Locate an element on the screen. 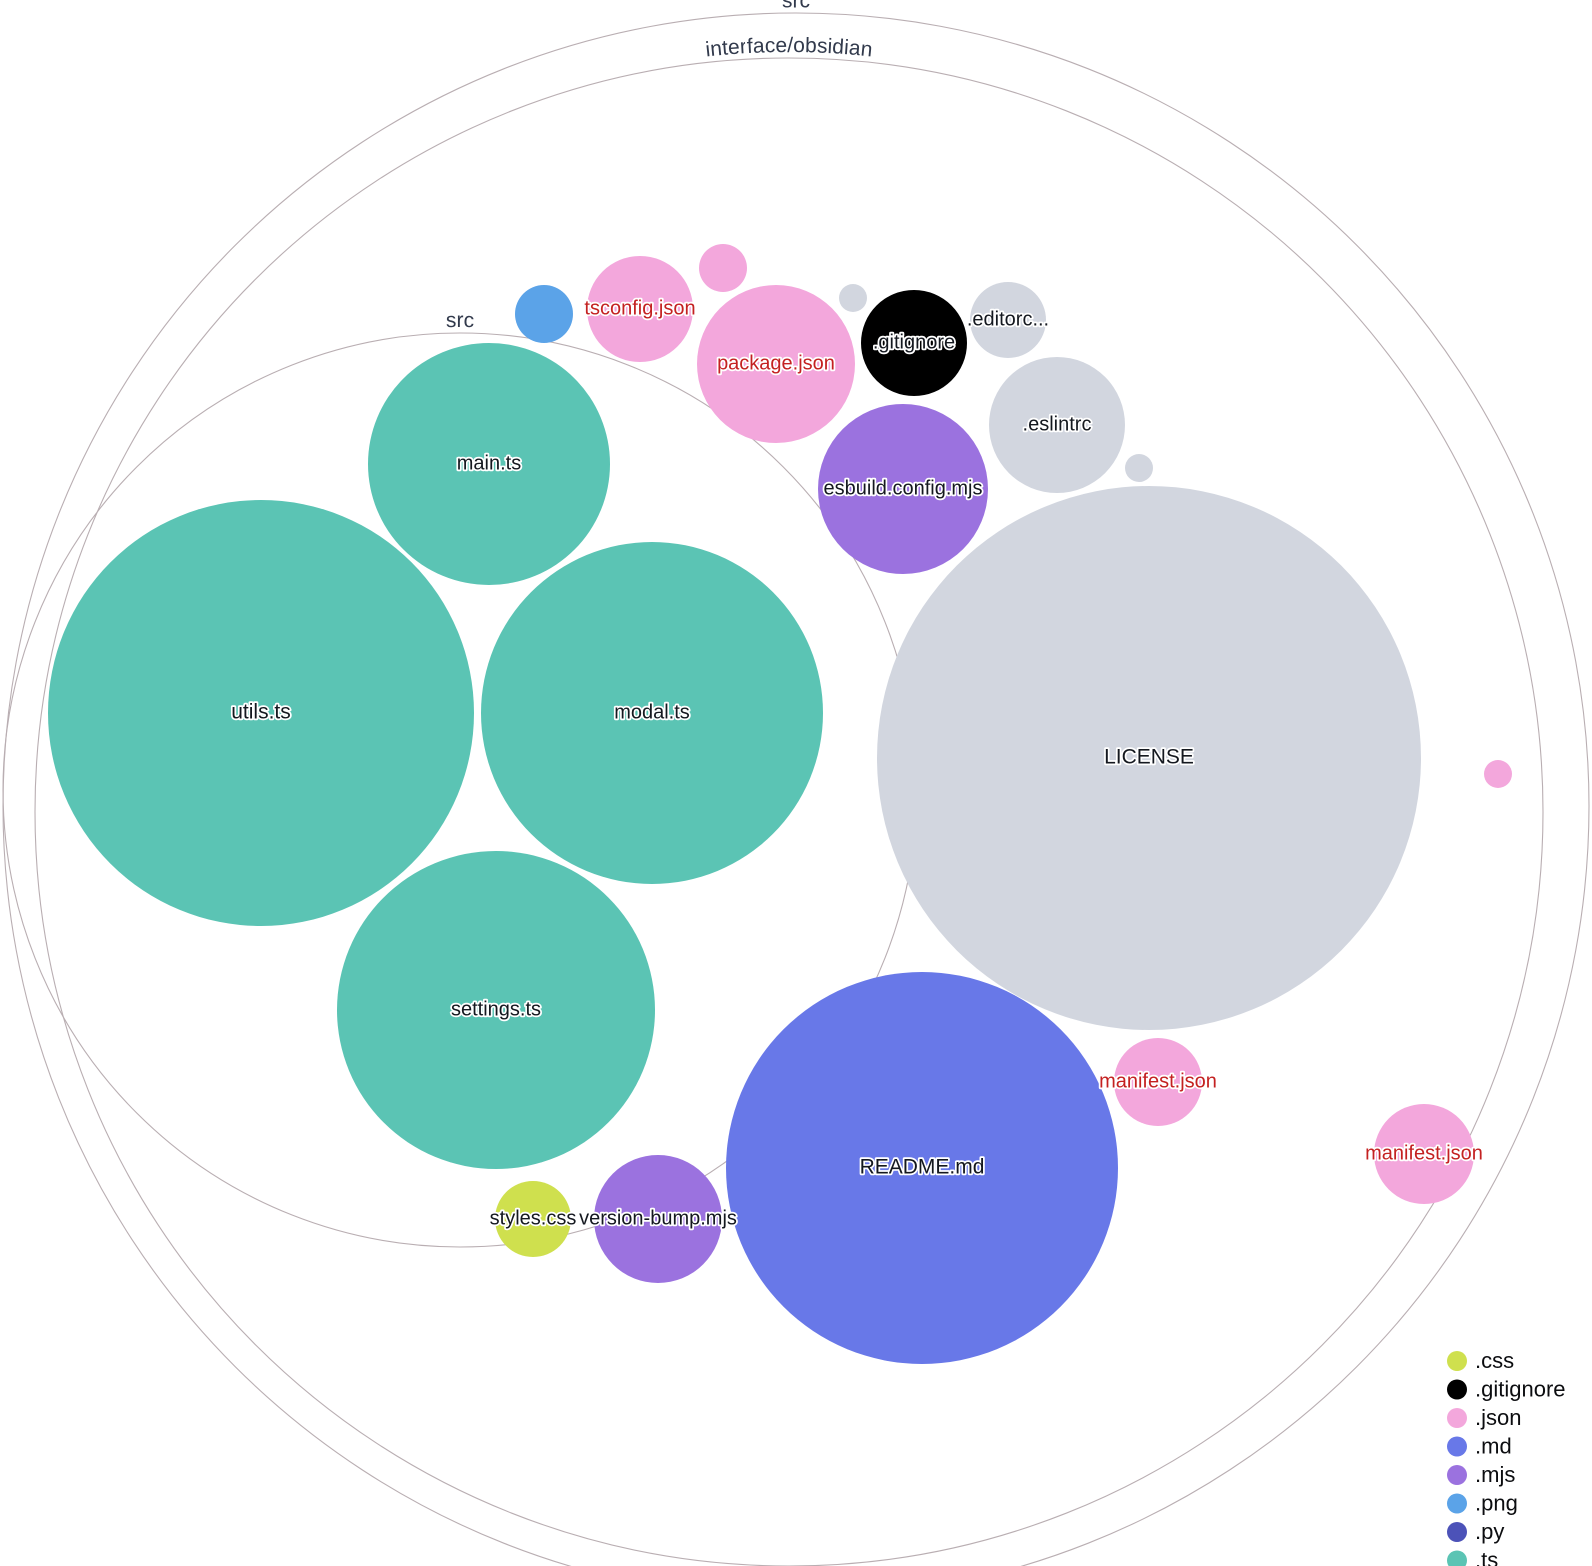 The image size is (1592, 1566). file-circle-unnamed-b is located at coordinates (1139, 468).